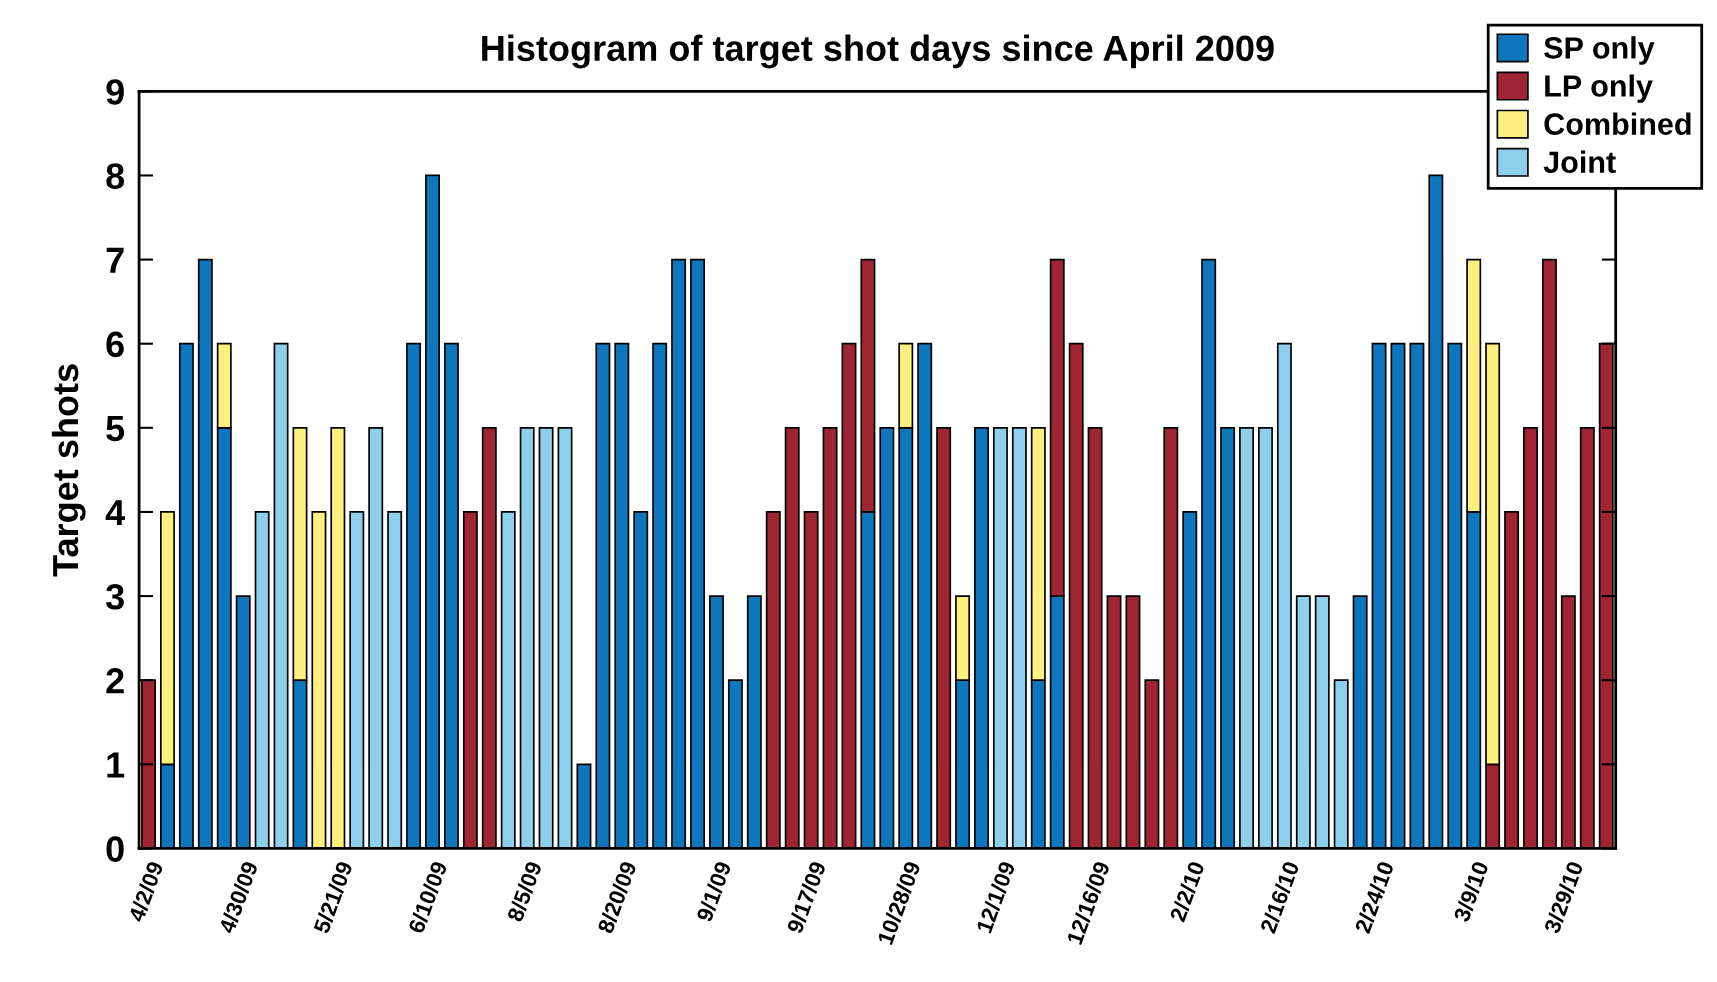  Describe the element at coordinates (115, 344) in the screenshot. I see `y-tick-label: 6` at that location.